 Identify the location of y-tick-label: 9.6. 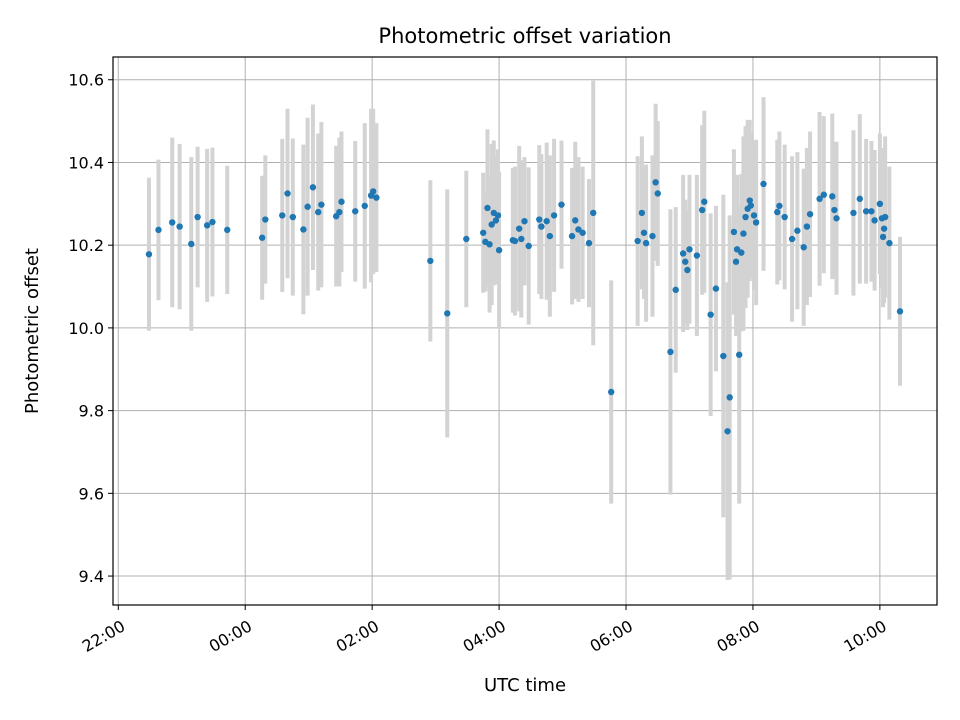
(91, 493).